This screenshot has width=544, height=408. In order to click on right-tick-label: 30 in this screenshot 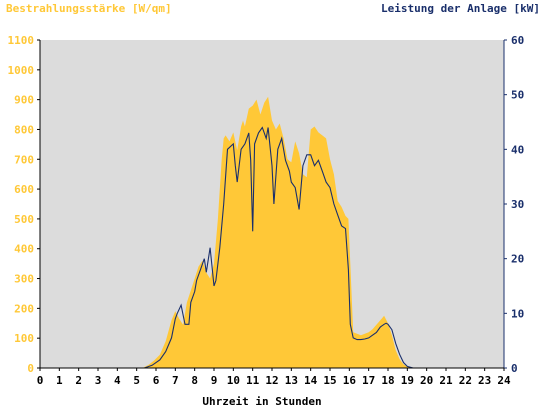, I will do `click(517, 204)`.